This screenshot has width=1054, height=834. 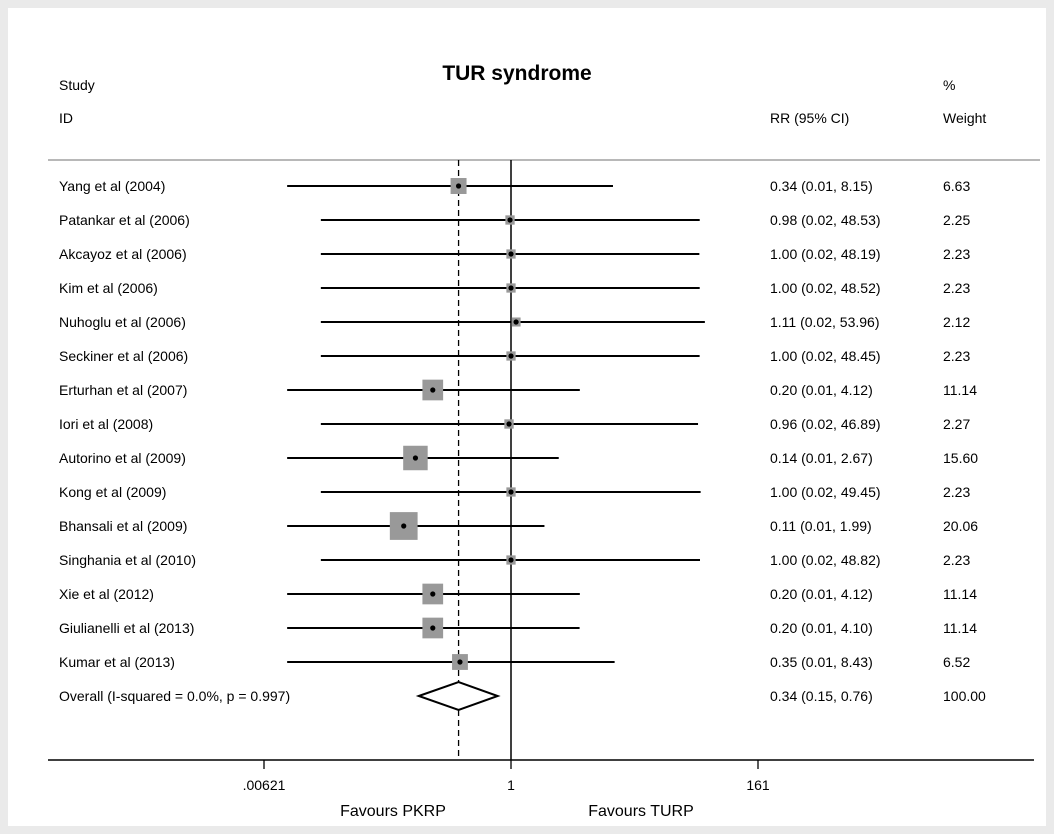 I want to click on effect-ci-label: 1.00 (0.02, 48.19), so click(x=825, y=254).